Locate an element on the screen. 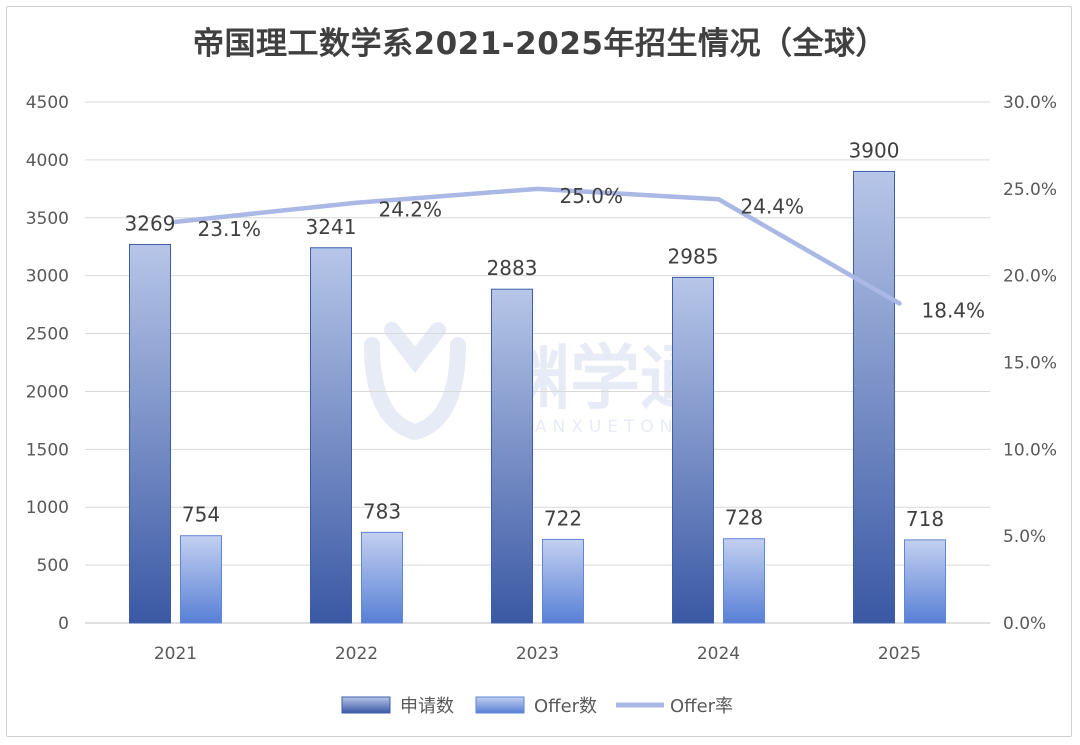  data-label-offer: 754 is located at coordinates (201, 515).